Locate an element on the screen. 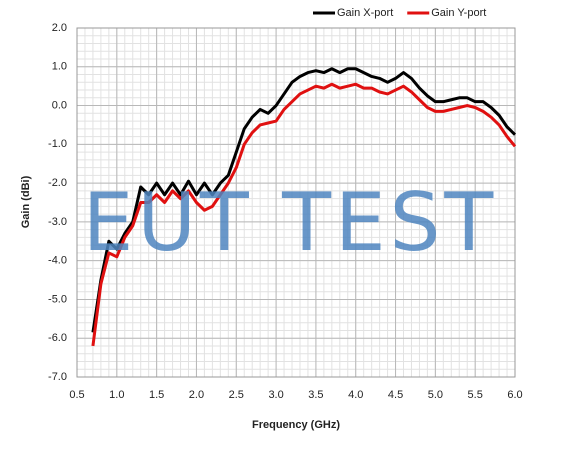 The image size is (567, 451). y-tick-label: -5.0 is located at coordinates (57, 299).